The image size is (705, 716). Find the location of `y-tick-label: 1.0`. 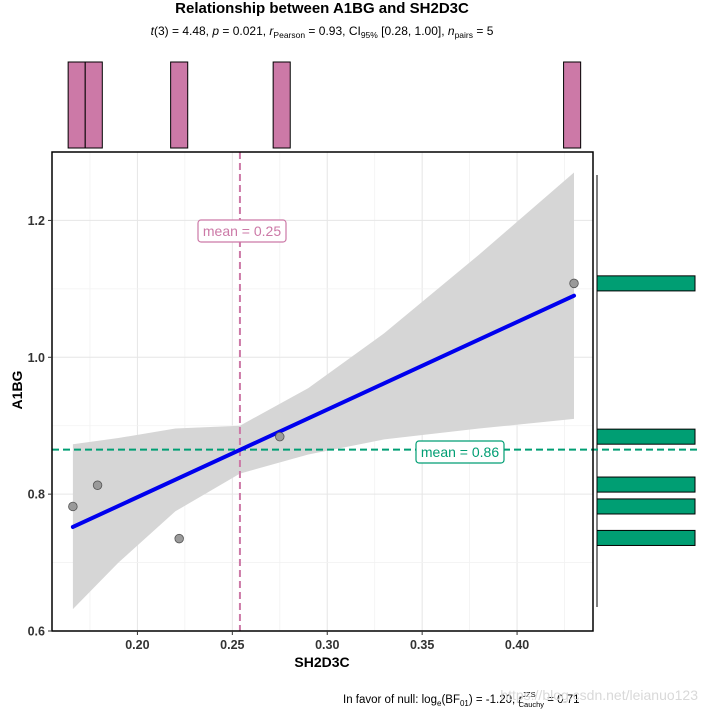

y-tick-label: 1.0 is located at coordinates (36, 358).